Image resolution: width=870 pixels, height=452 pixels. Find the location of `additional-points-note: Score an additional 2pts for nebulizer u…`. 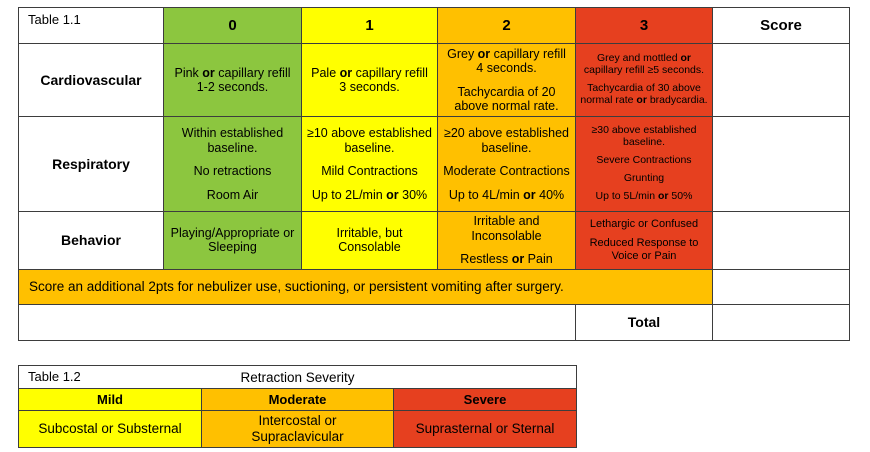

additional-points-note: Score an additional 2pts for nebulizer u… is located at coordinates (365, 286).